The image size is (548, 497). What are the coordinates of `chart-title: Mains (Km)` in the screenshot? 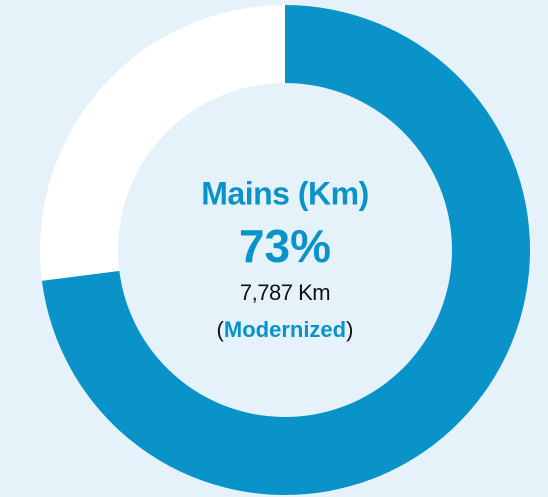 It's located at (284, 193).